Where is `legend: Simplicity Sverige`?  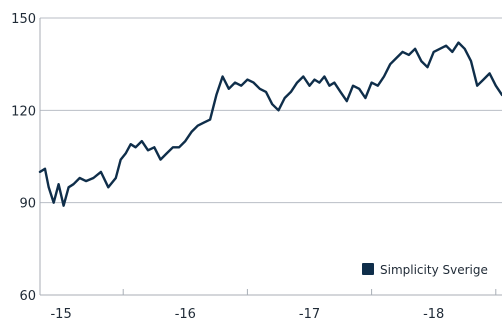
legend: Simplicity Sverige is located at coordinates (425, 270).